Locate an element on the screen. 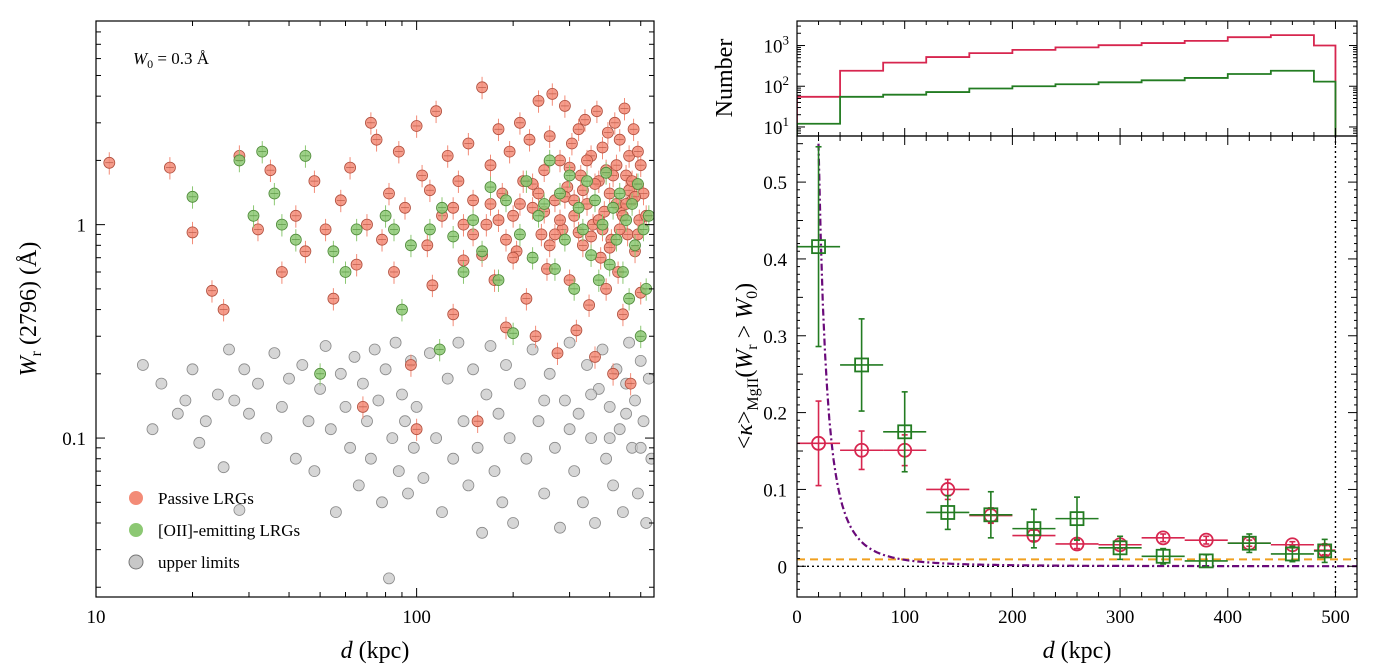  right-y-tick-label: 0.1 is located at coordinates (775, 490).